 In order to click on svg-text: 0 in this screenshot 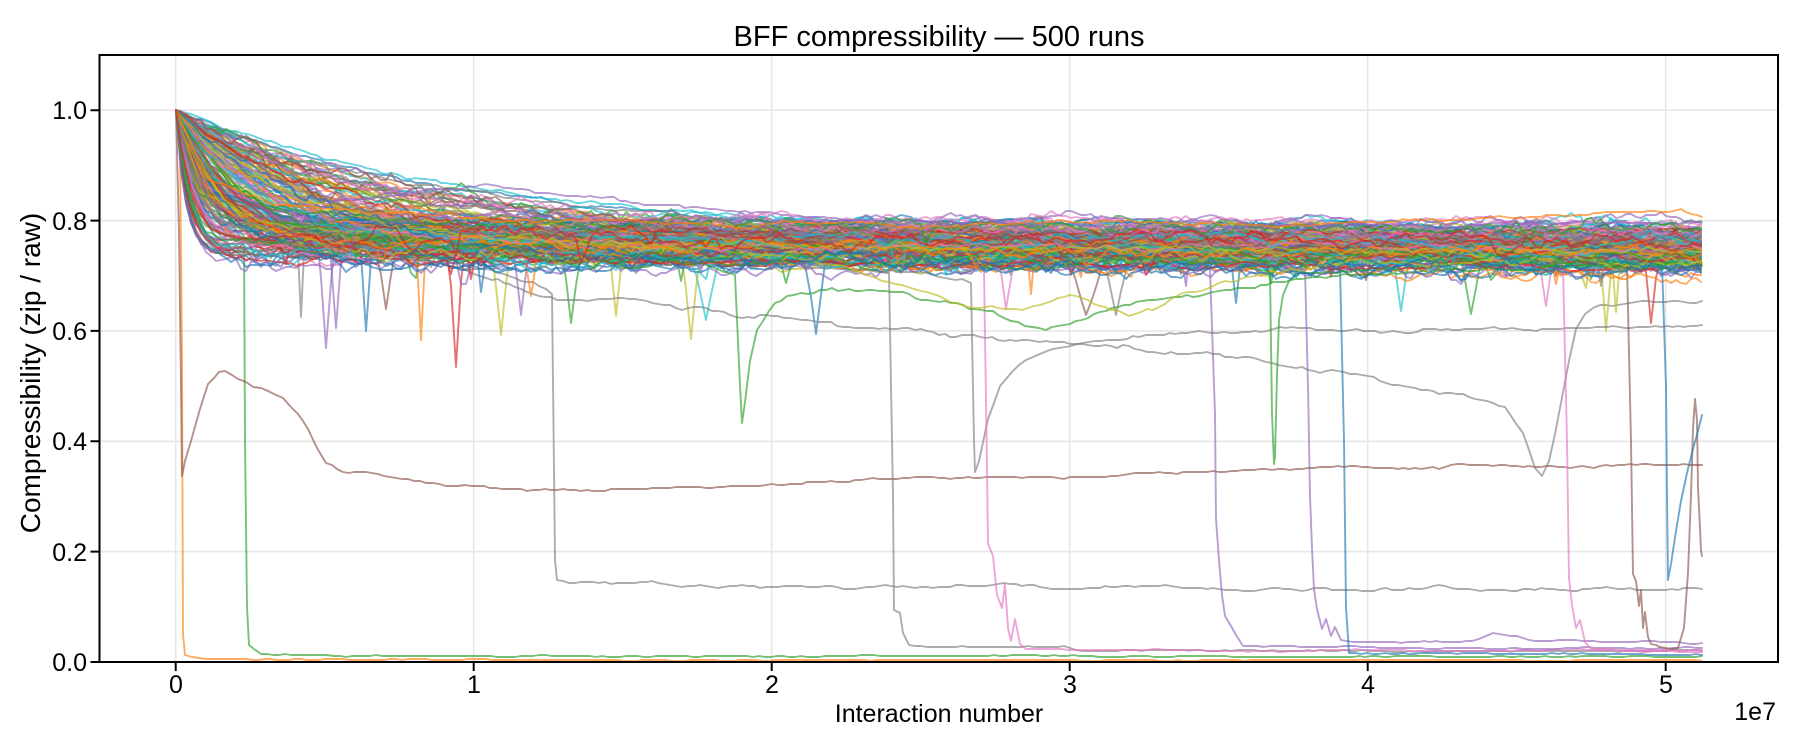, I will do `click(176, 685)`.